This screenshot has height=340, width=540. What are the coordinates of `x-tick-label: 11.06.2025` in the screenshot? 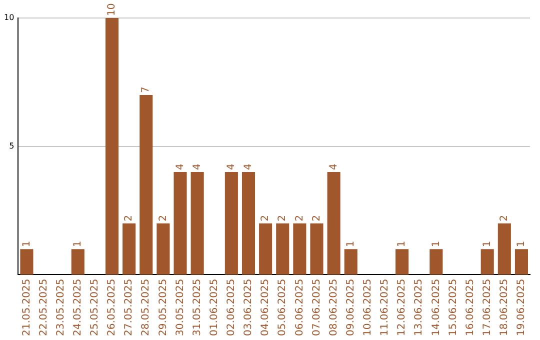 It's located at (385, 307).